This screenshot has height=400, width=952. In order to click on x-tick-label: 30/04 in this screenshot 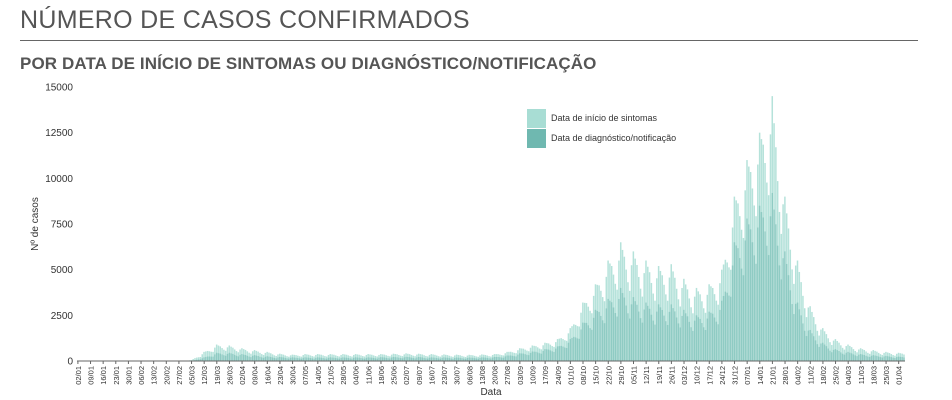, I will do `click(293, 375)`.